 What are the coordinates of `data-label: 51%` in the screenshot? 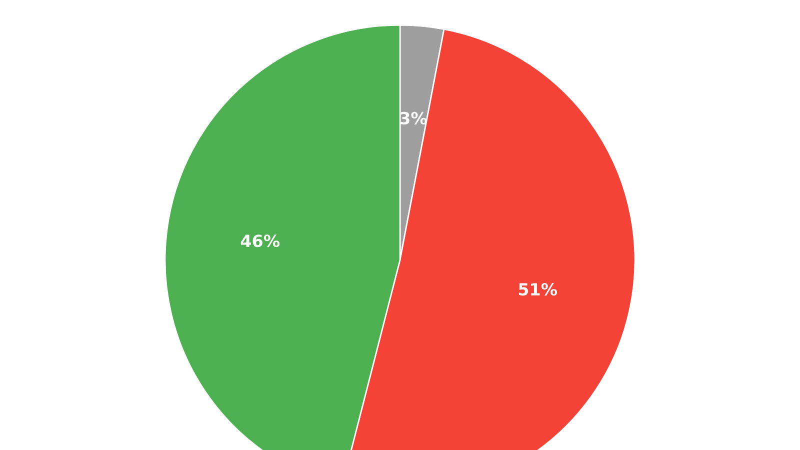 It's located at (538, 289).